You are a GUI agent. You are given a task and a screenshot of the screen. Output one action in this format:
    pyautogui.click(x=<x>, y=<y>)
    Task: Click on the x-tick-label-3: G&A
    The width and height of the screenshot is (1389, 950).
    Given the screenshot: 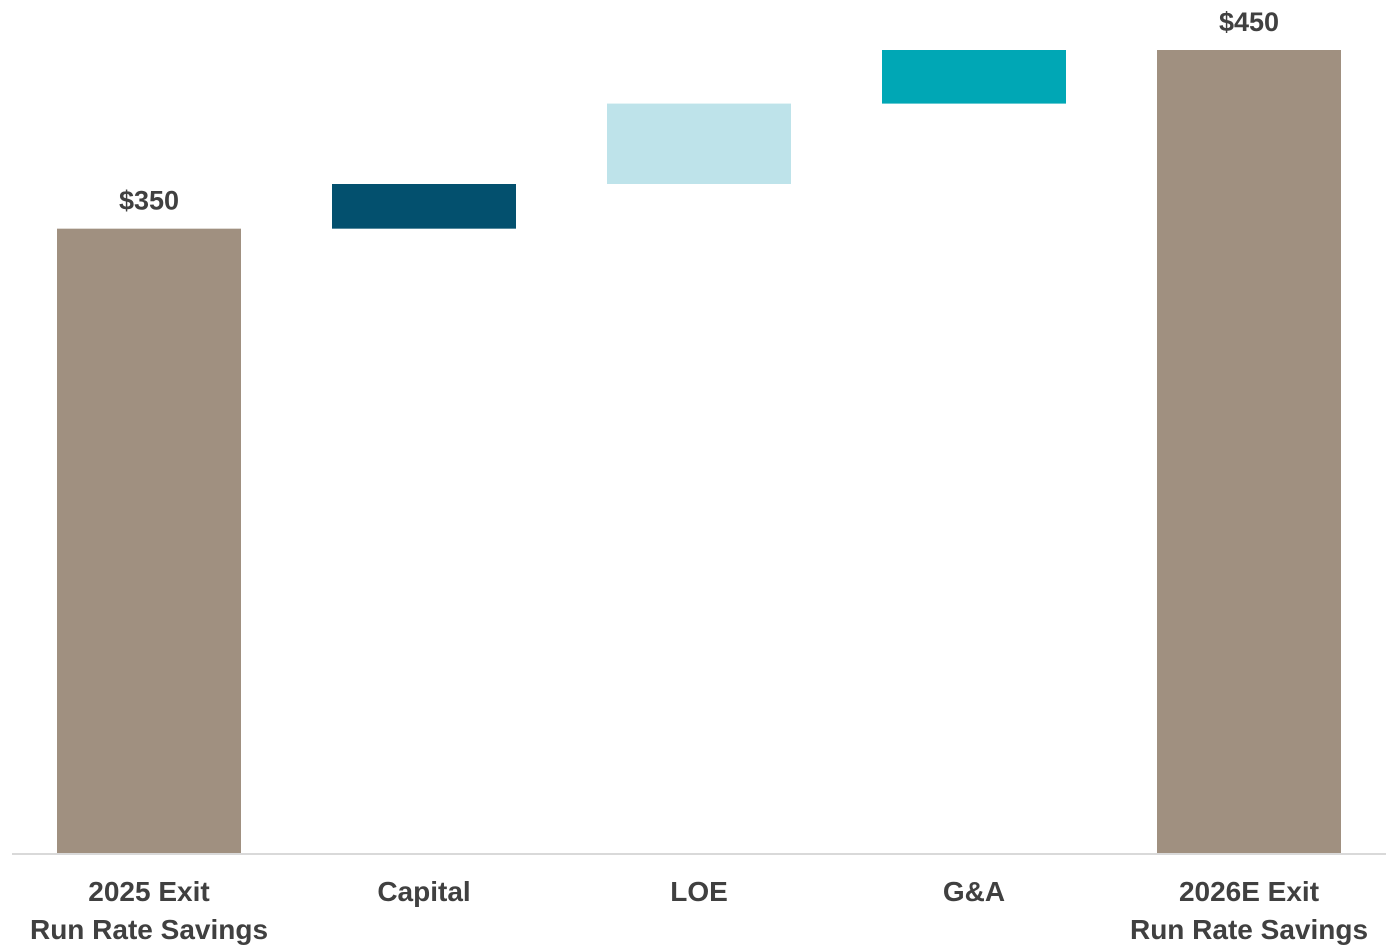 What is the action you would take?
    pyautogui.click(x=974, y=891)
    